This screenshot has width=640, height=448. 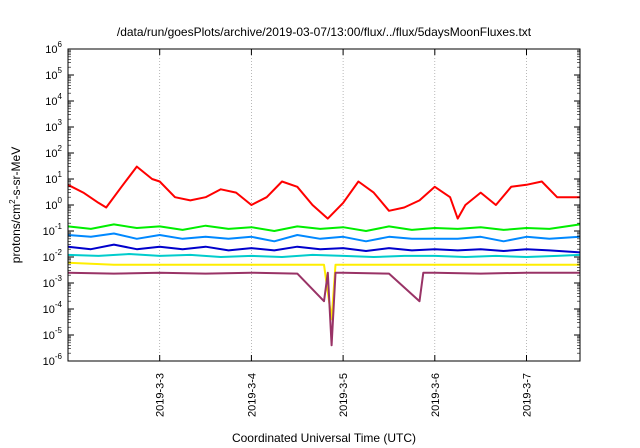 I want to click on x-tick-label: 2019-3-3, so click(x=161, y=395).